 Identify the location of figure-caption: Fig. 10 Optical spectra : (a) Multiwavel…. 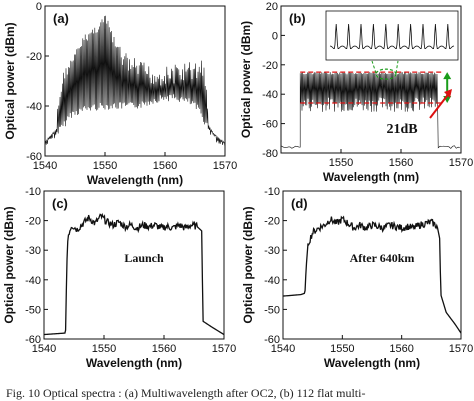
(186, 393).